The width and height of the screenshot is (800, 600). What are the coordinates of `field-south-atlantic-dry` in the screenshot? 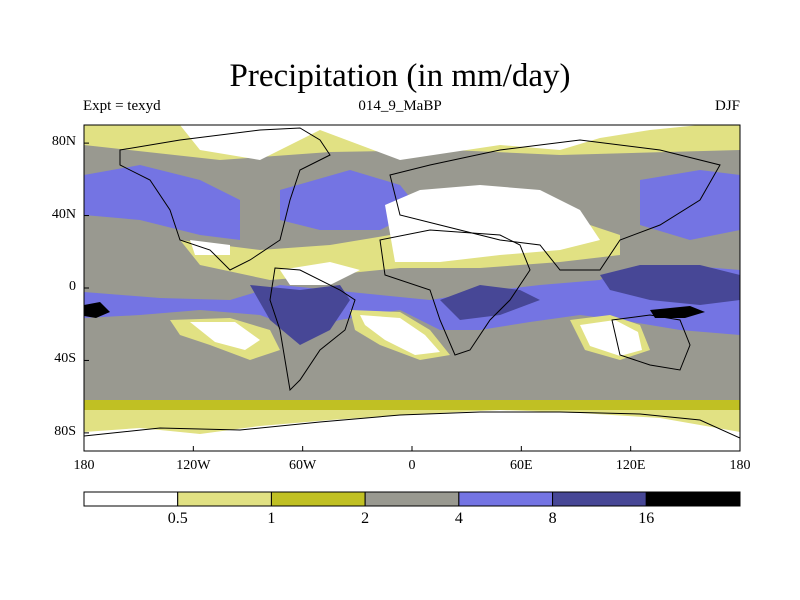 It's located at (400, 335).